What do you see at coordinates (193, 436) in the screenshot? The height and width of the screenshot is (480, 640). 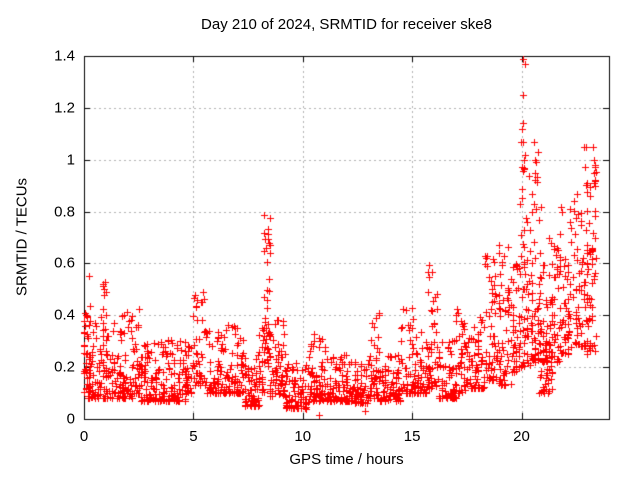 I see `x-tick-label: 5` at bounding box center [193, 436].